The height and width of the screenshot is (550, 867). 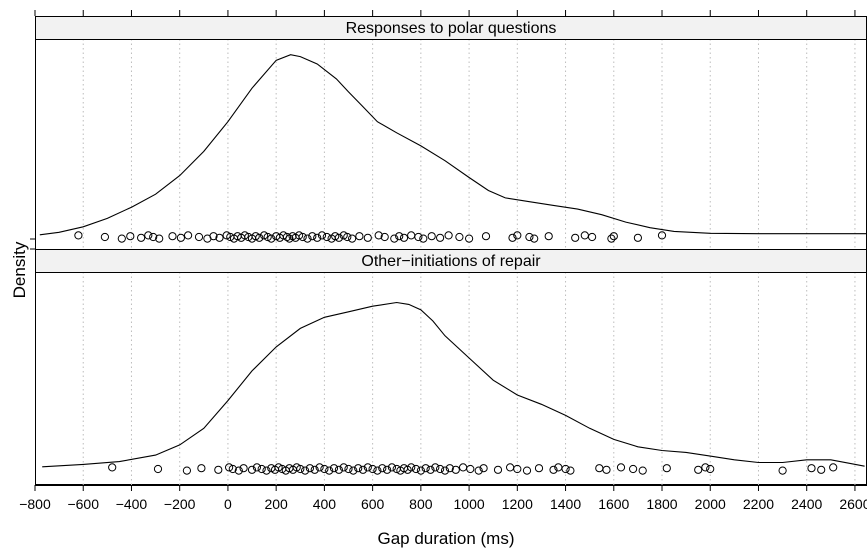 I want to click on x-tick-label: 1200, so click(x=517, y=504).